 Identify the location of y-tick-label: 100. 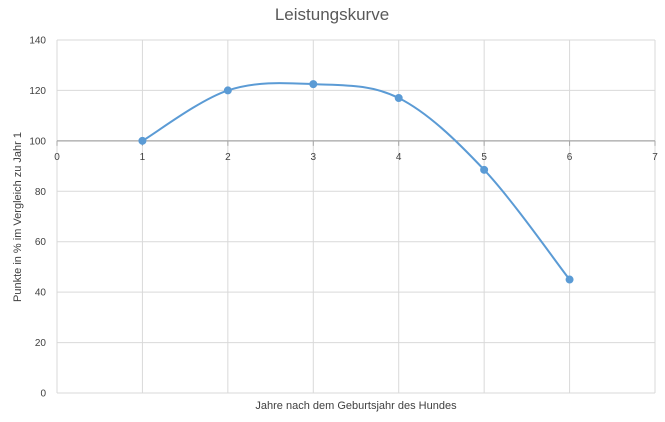
(37, 141).